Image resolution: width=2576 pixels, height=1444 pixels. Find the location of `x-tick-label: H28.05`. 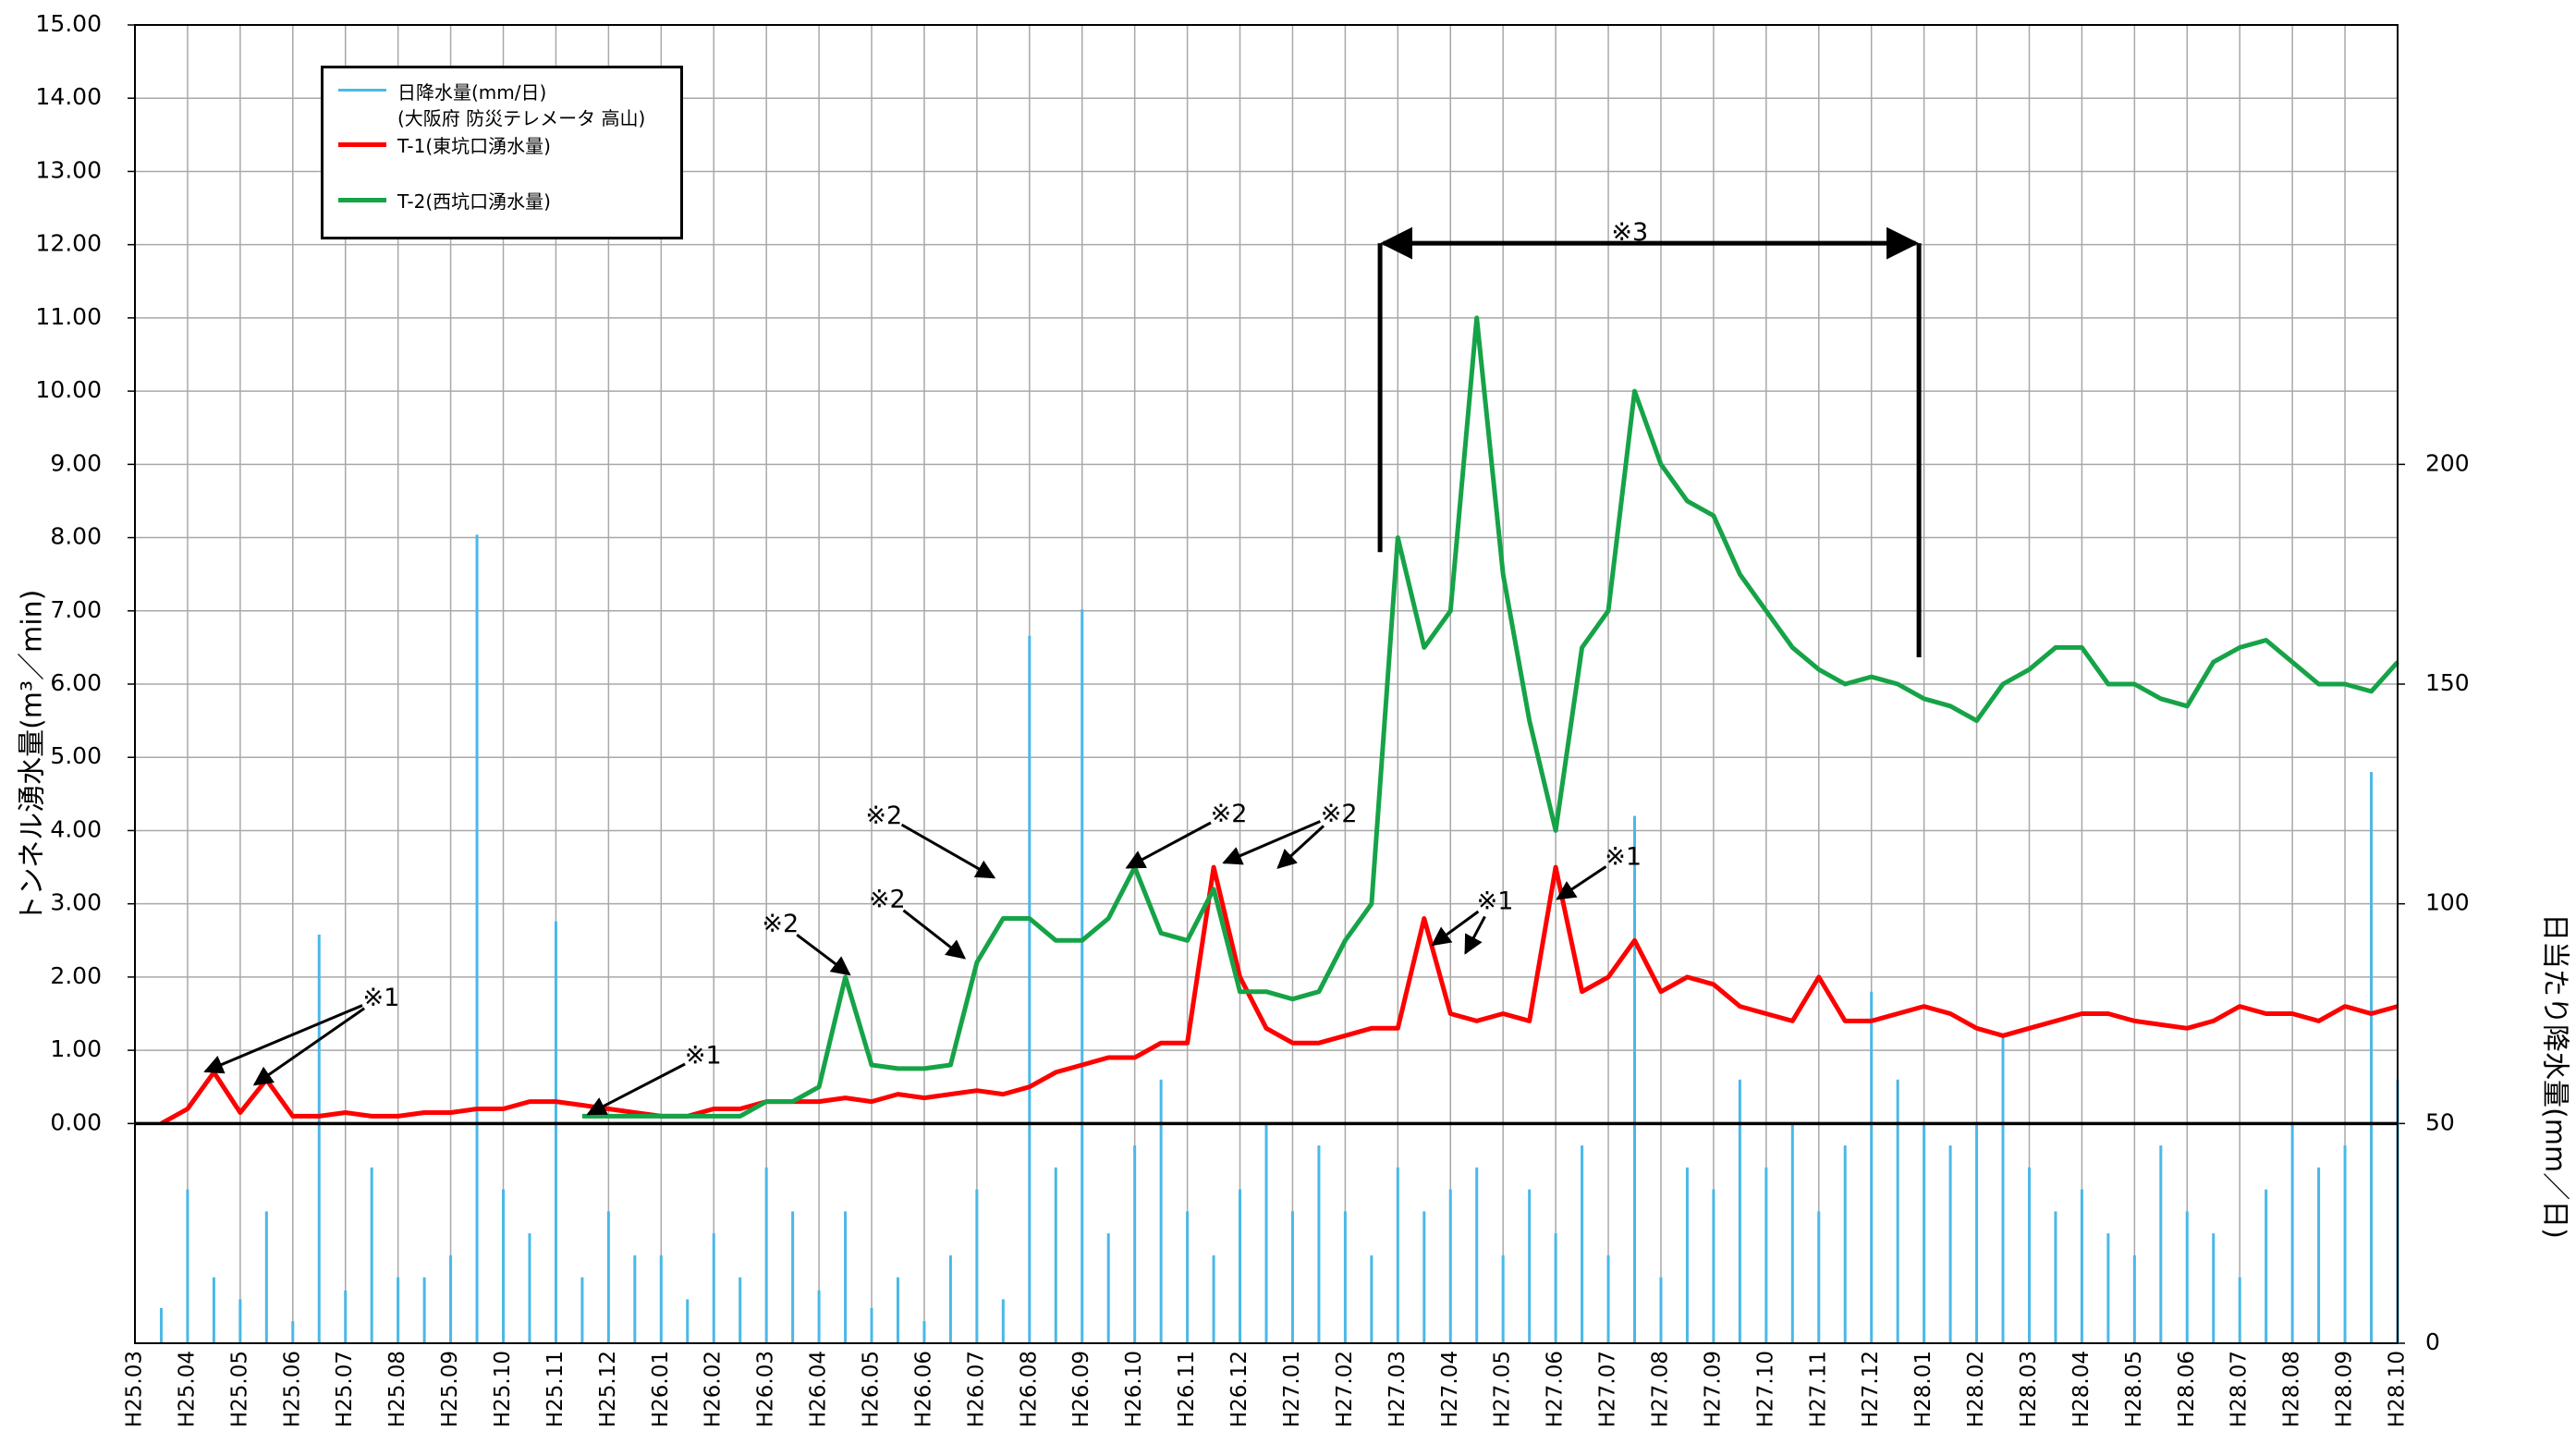

x-tick-label: H28.05 is located at coordinates (2134, 1389).